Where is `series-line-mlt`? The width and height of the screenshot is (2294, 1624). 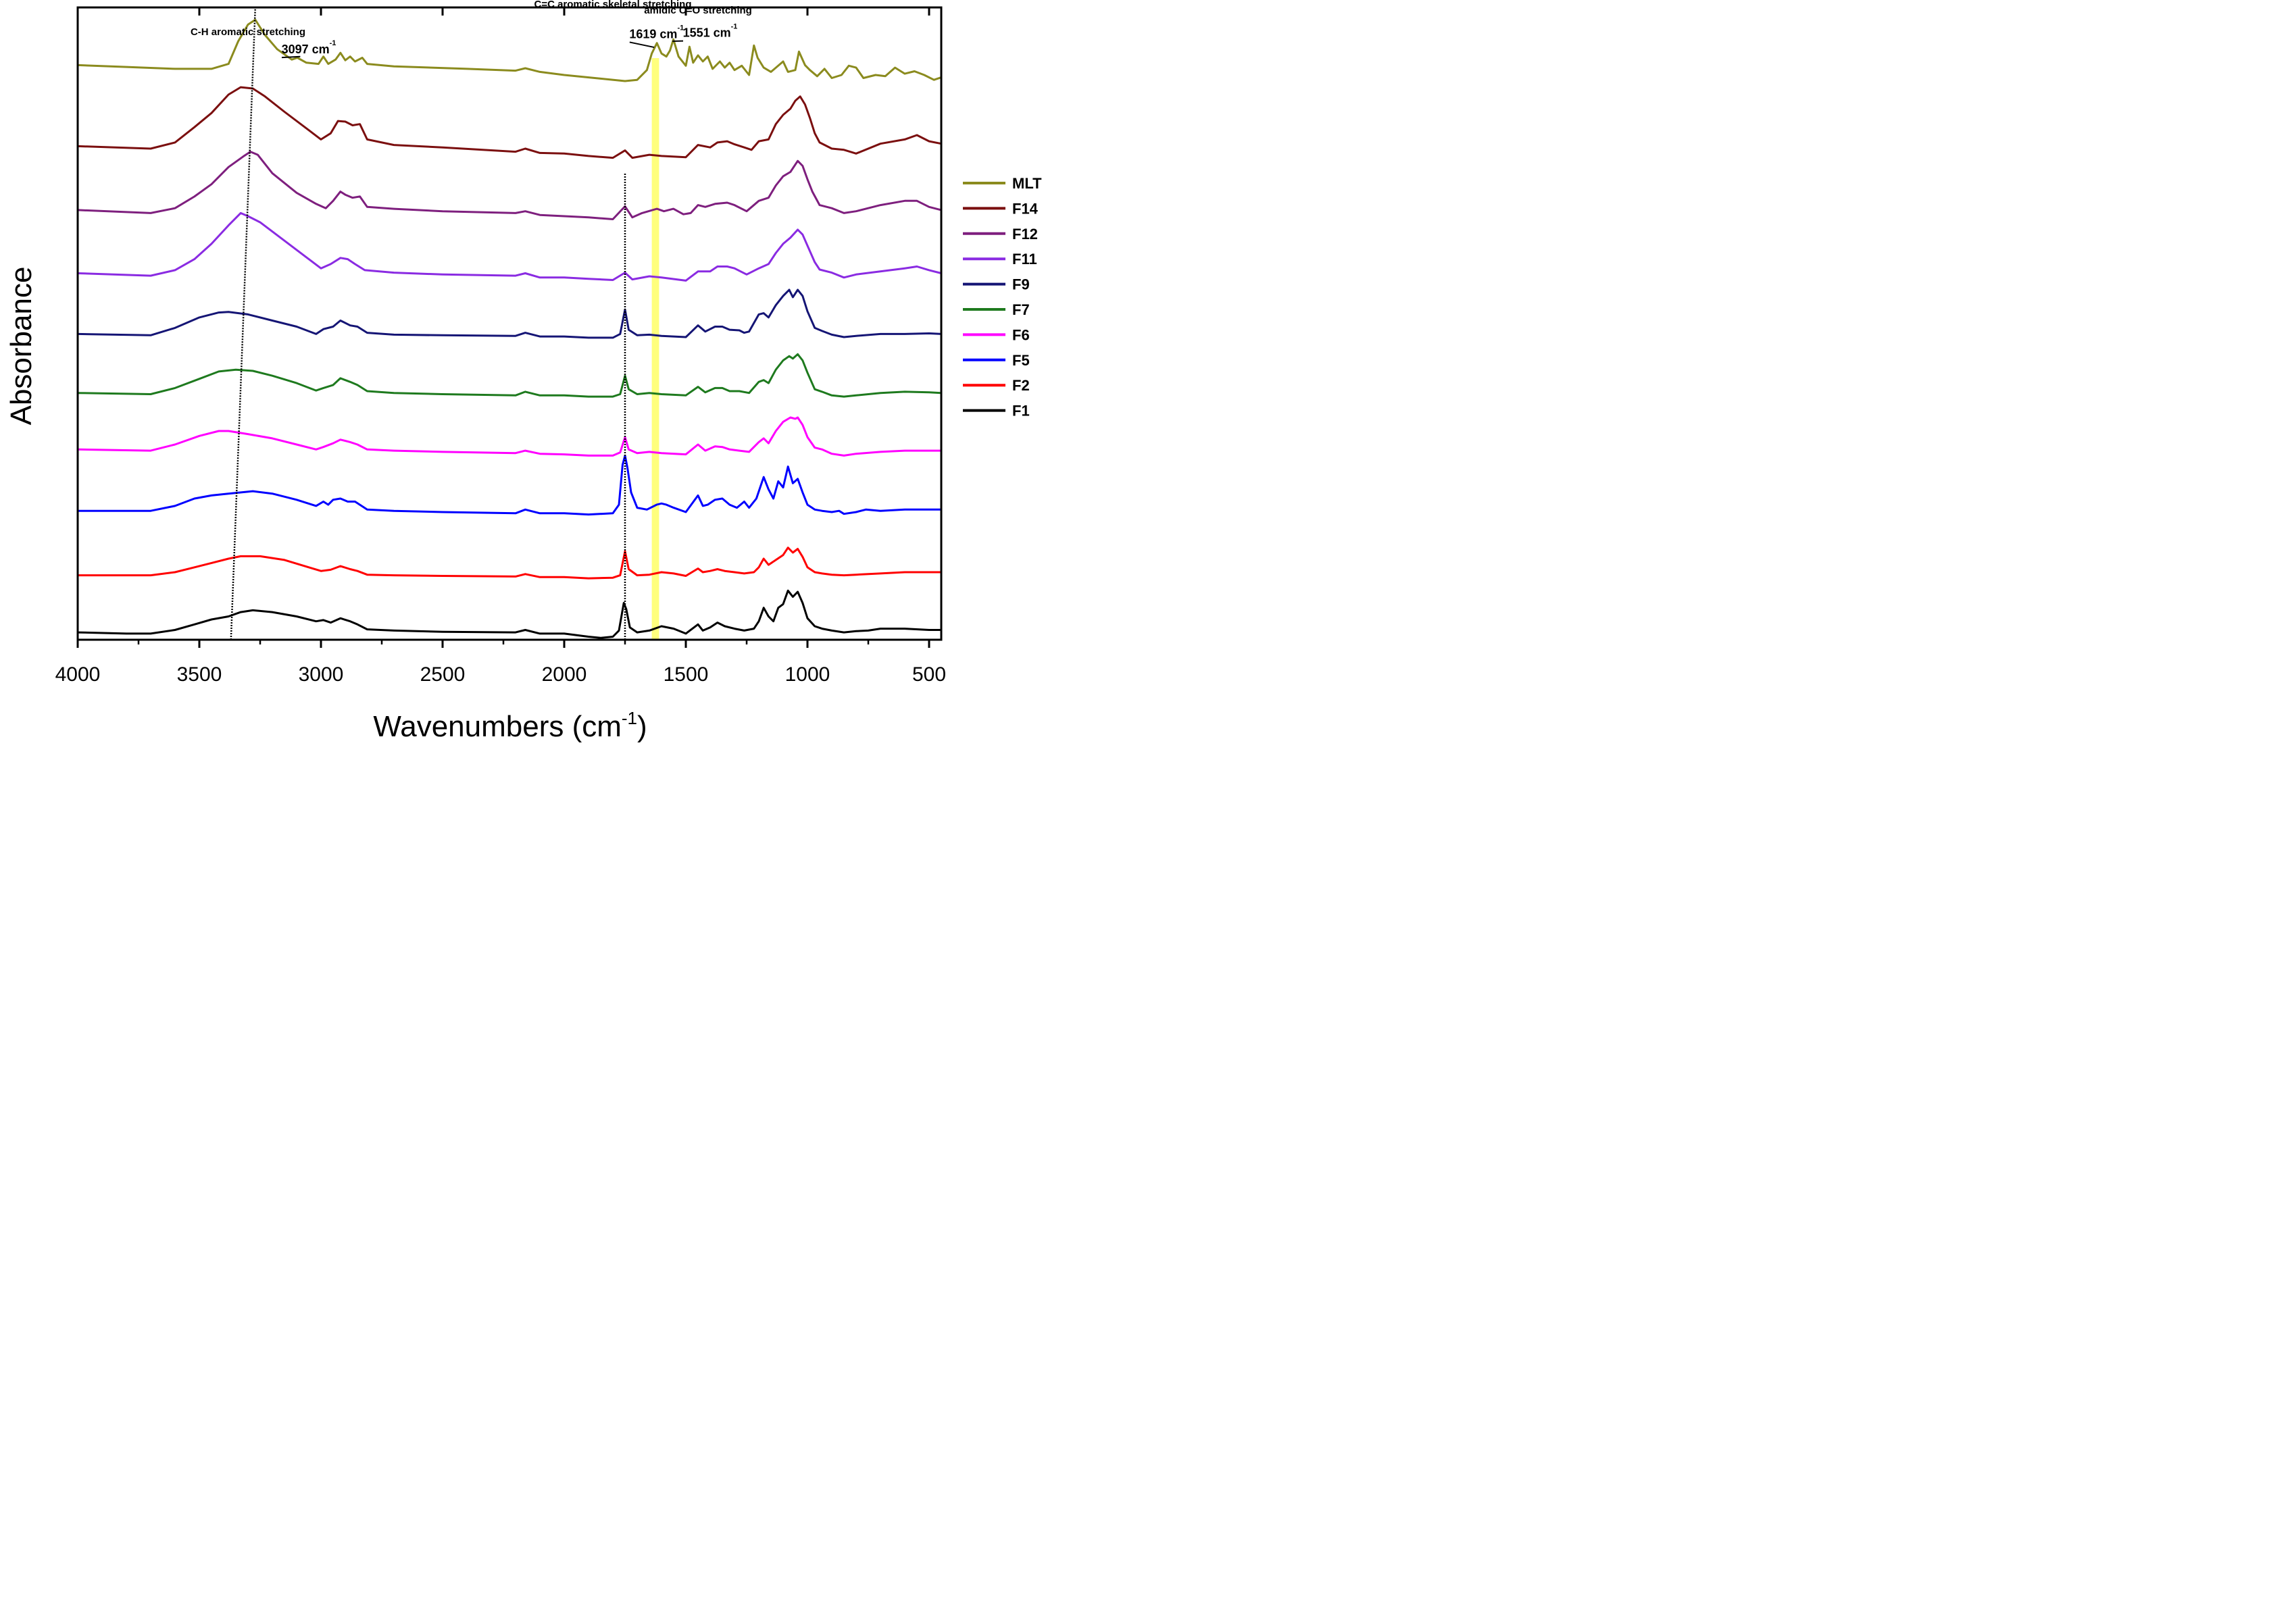 series-line-mlt is located at coordinates (509, 50).